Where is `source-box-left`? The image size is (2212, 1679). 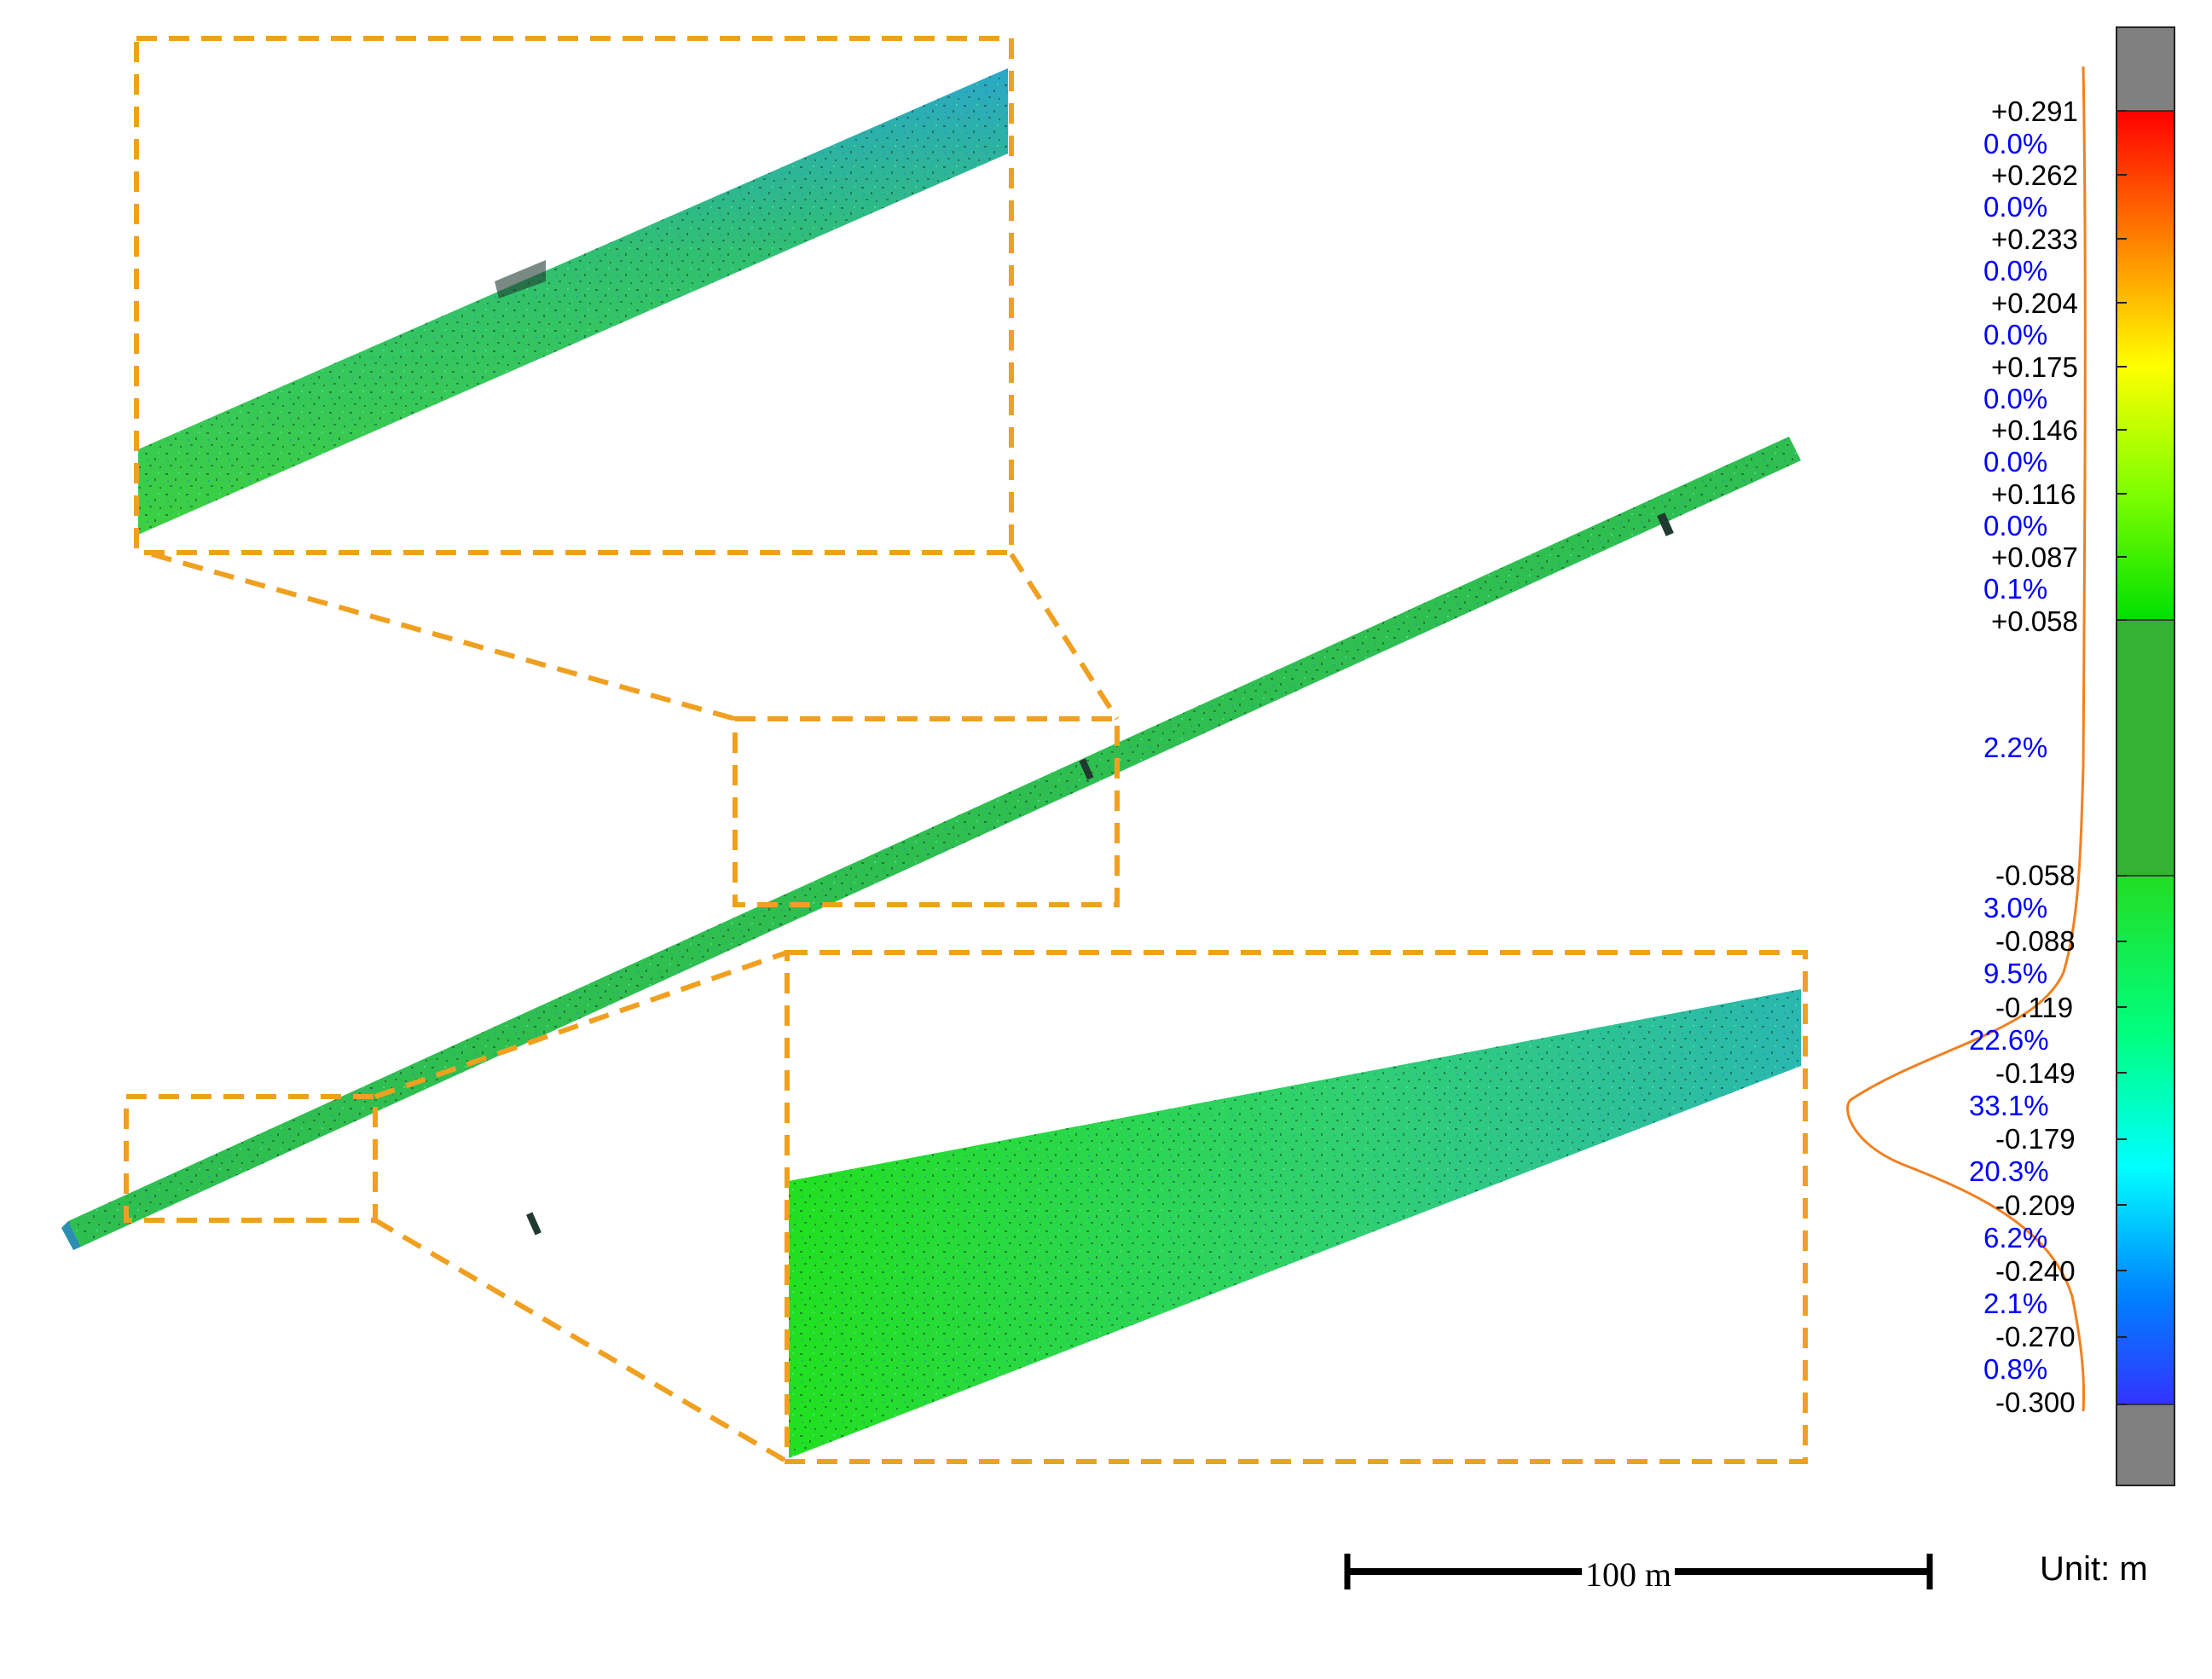
source-box-left is located at coordinates (251, 1158).